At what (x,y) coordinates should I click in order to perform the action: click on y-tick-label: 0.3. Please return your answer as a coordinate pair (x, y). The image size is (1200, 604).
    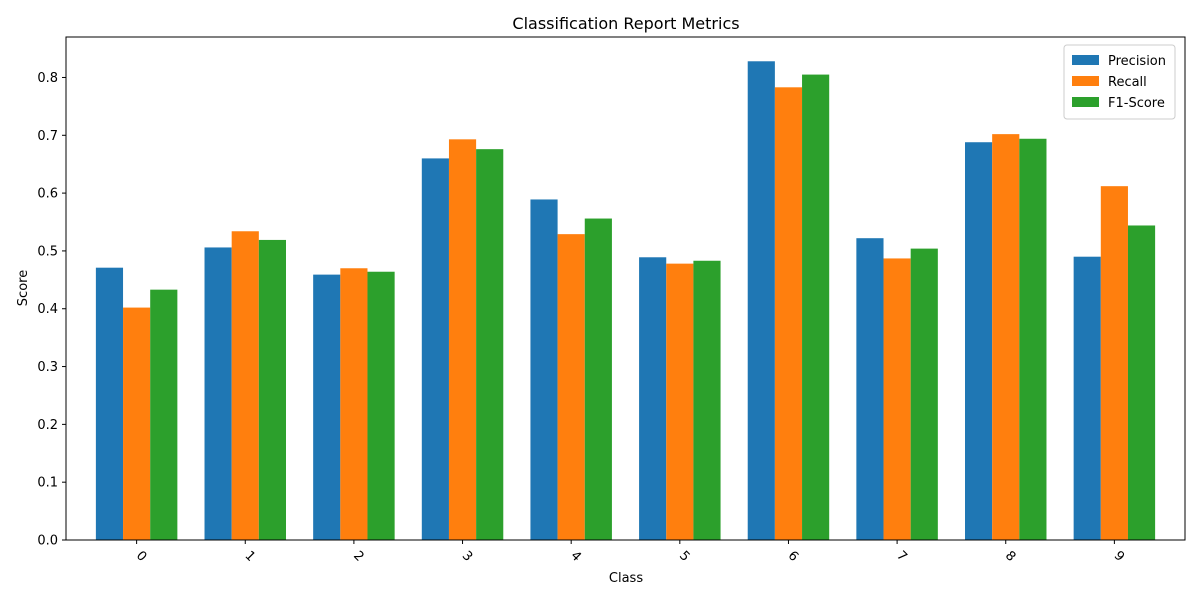
    Looking at the image, I should click on (47, 367).